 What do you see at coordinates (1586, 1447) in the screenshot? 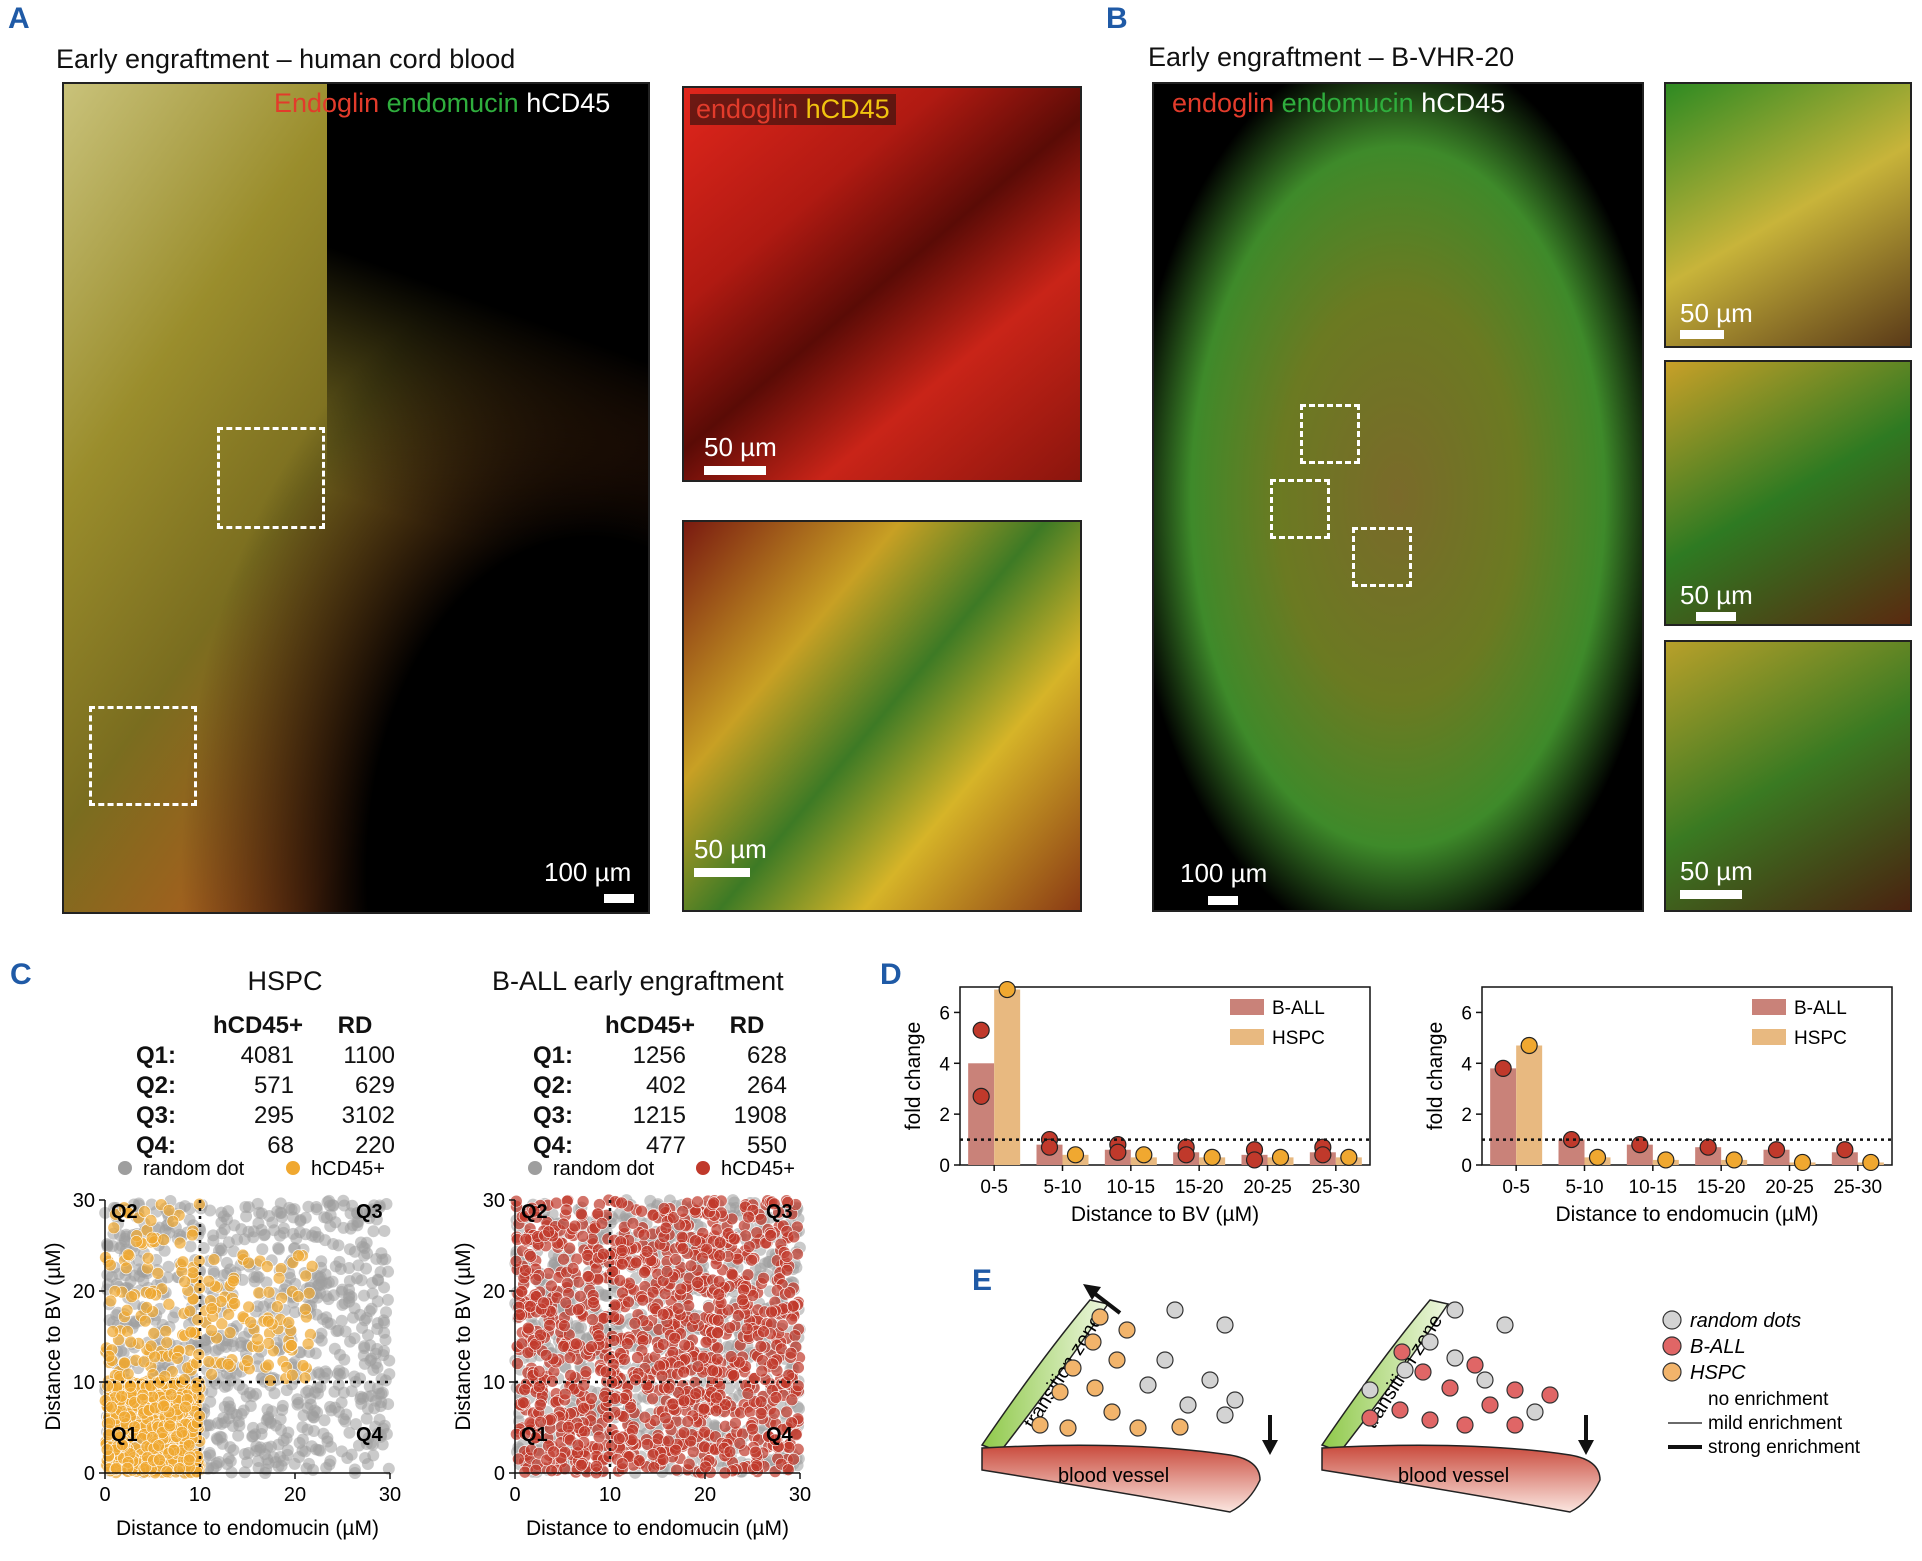
I see `arrow-head` at bounding box center [1586, 1447].